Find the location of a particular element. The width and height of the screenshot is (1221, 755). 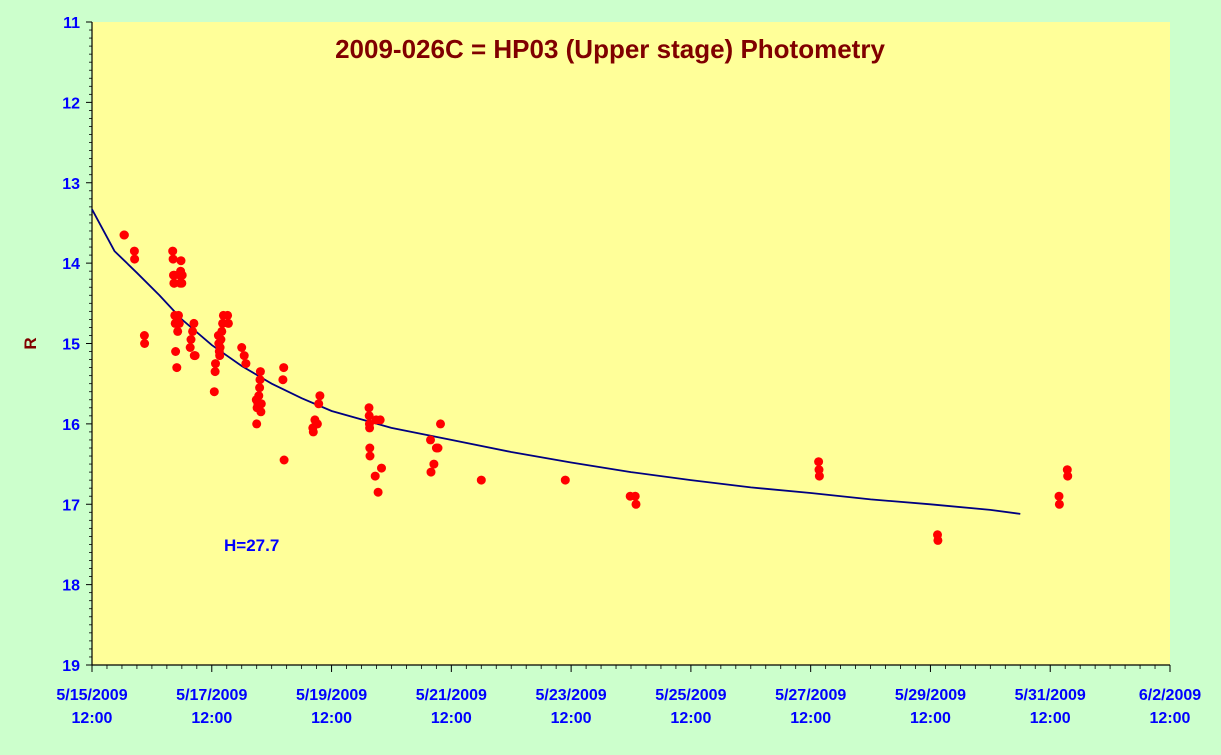

y-tick-label: 15 is located at coordinates (71, 345).